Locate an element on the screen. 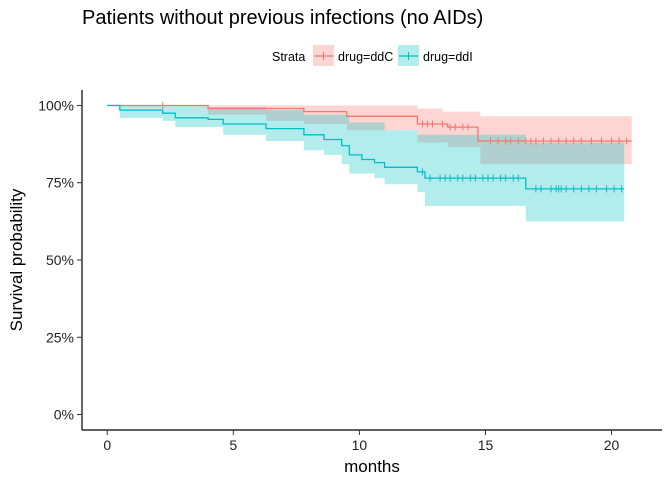  x-tick-label: 5 is located at coordinates (233, 445).